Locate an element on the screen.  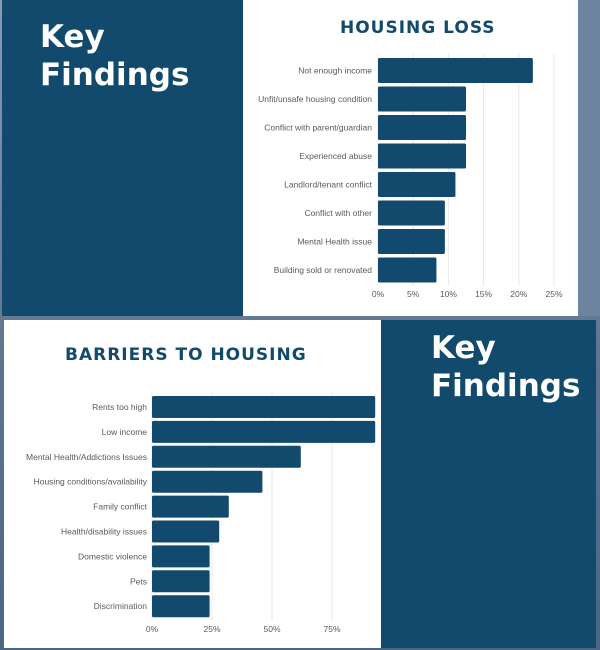
category-label: Conflict with parent/guardian is located at coordinates (318, 128).